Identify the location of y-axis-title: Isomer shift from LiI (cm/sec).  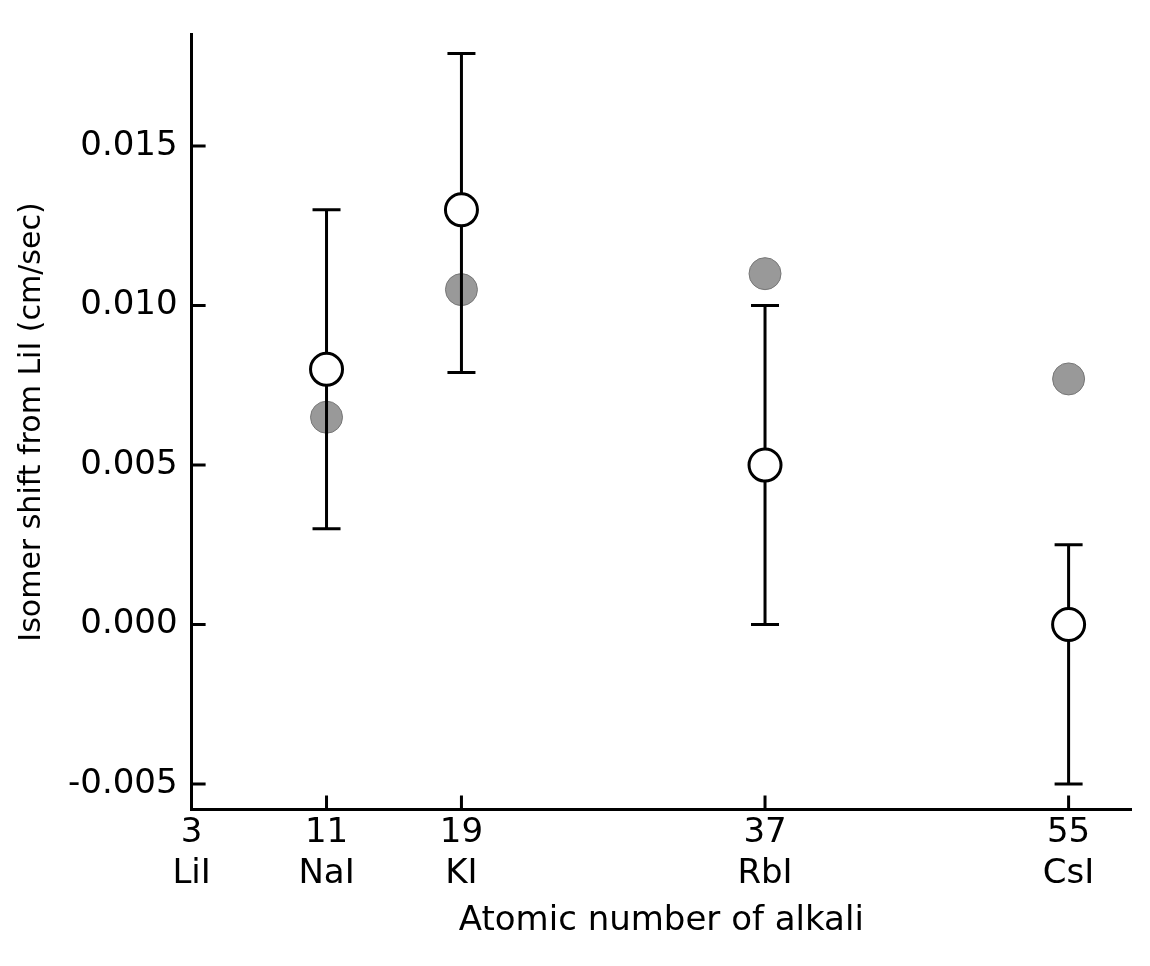
(29, 422).